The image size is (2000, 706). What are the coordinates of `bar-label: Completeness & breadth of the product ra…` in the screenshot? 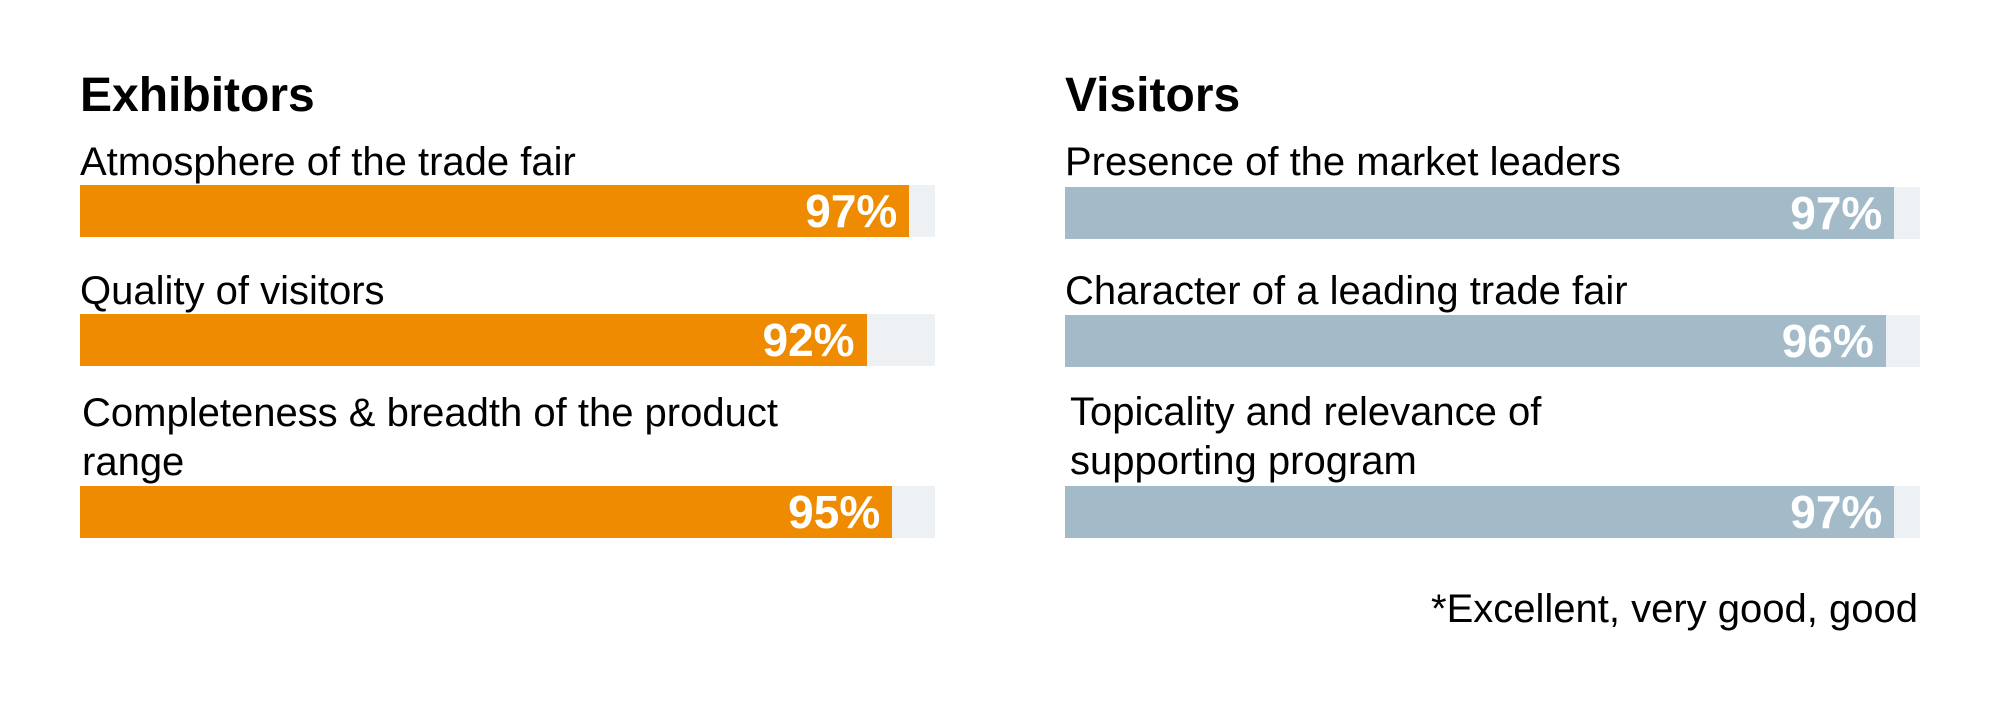 It's located at (430, 437).